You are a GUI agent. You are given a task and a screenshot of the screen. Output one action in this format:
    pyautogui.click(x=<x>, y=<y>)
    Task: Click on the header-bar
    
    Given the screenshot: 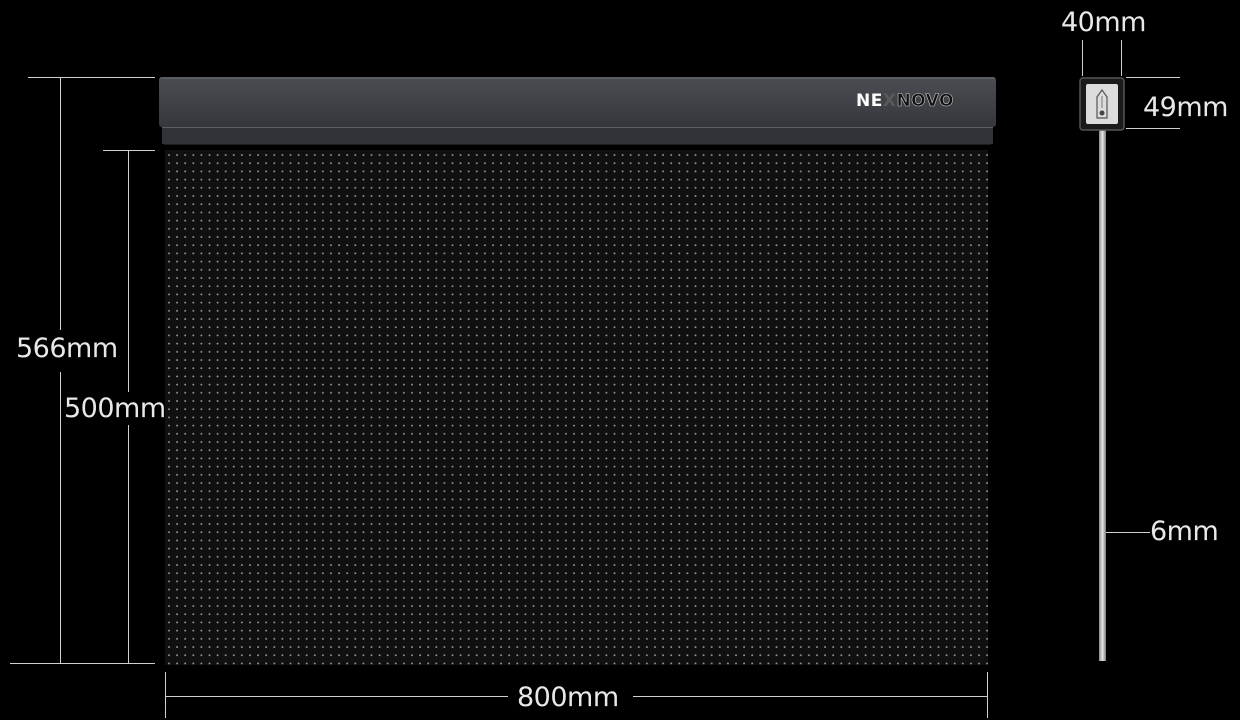 What is the action you would take?
    pyautogui.click(x=577, y=111)
    